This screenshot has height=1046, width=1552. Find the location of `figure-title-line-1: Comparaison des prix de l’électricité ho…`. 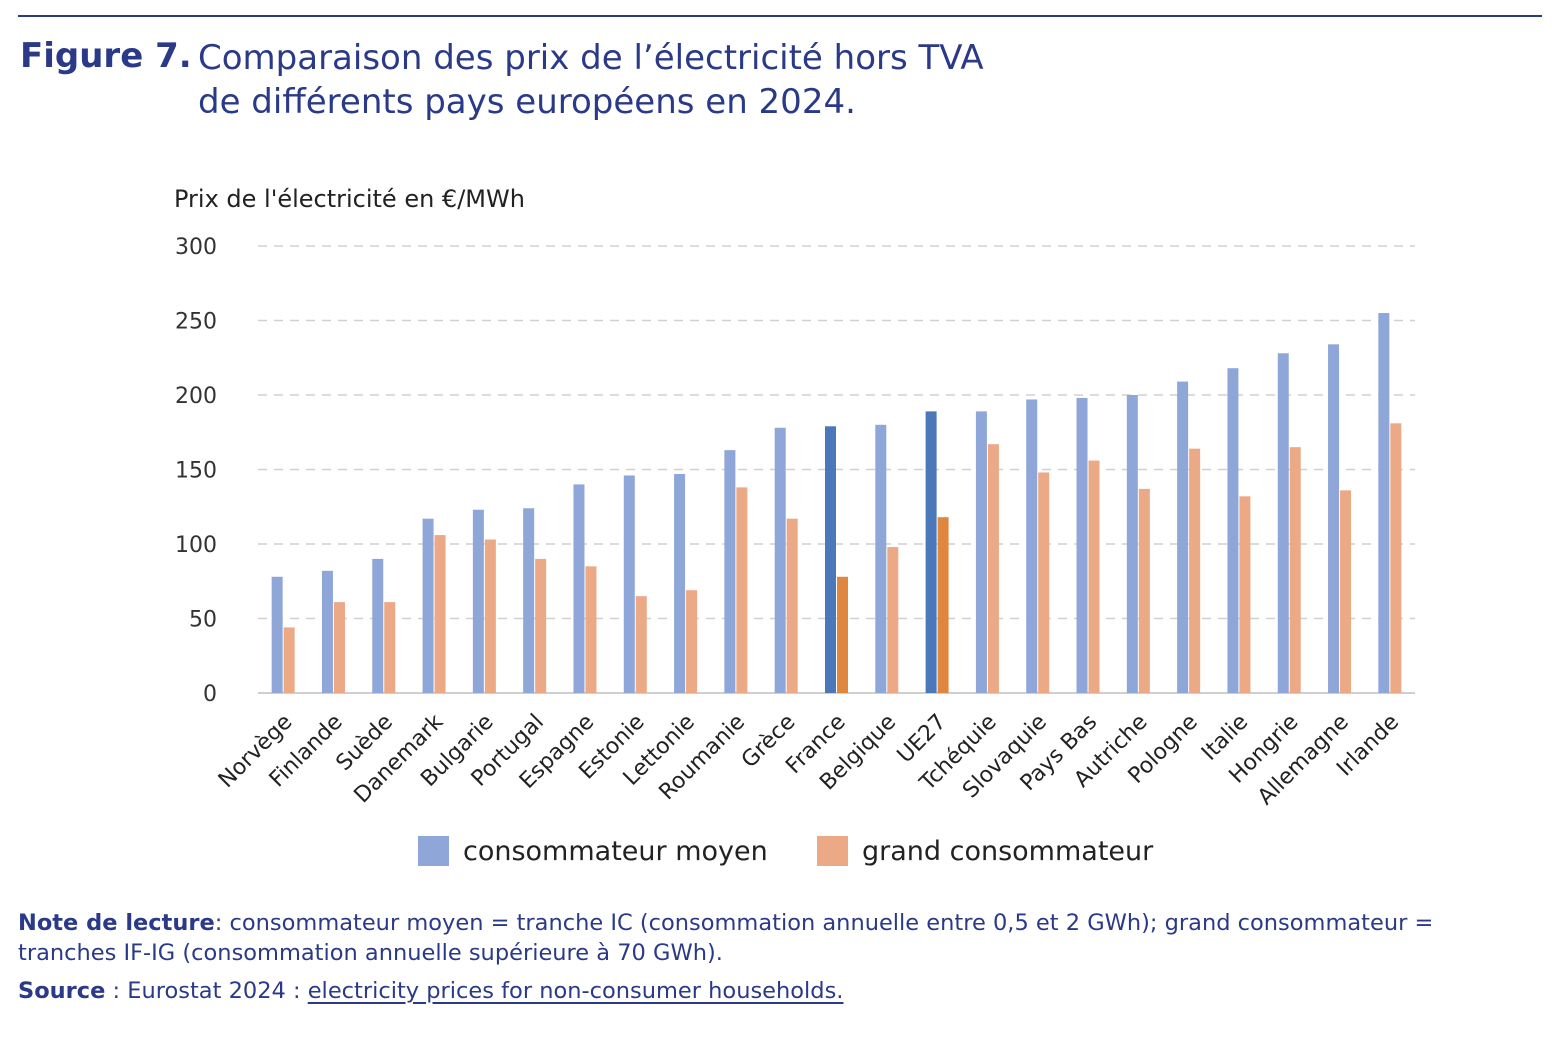

figure-title-line-1: Comparaison des prix de l’électricité ho… is located at coordinates (591, 58).